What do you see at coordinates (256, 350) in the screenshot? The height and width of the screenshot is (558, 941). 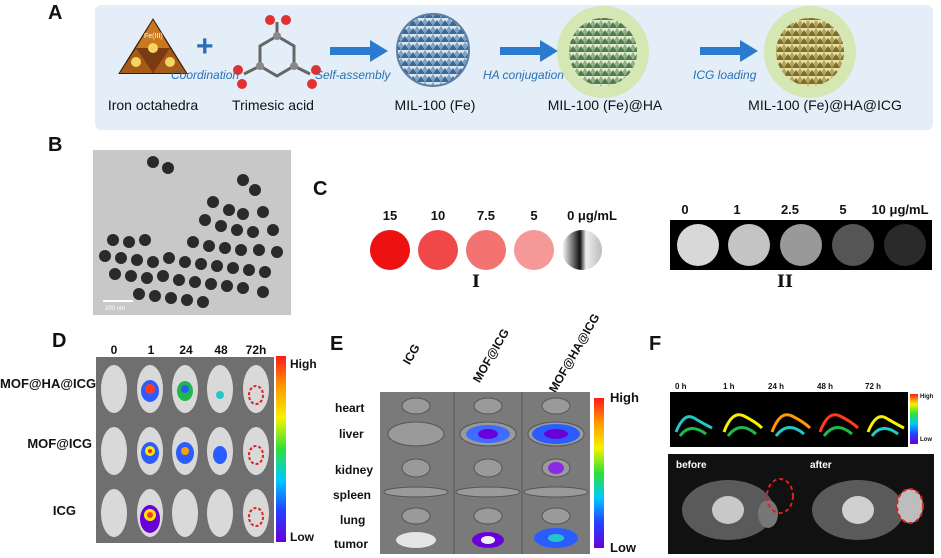 I see `timepoint-label: 72h` at bounding box center [256, 350].